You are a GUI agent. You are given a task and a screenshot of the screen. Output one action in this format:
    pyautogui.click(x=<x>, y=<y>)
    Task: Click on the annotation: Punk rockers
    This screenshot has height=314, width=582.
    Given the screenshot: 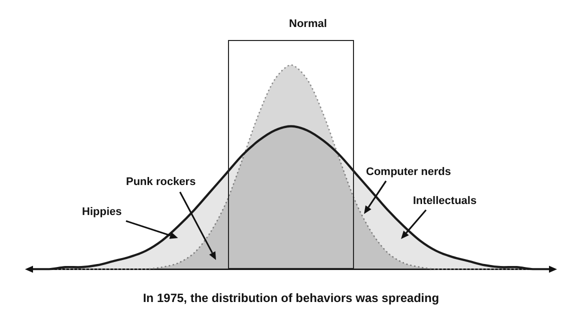 What is the action you would take?
    pyautogui.click(x=161, y=182)
    